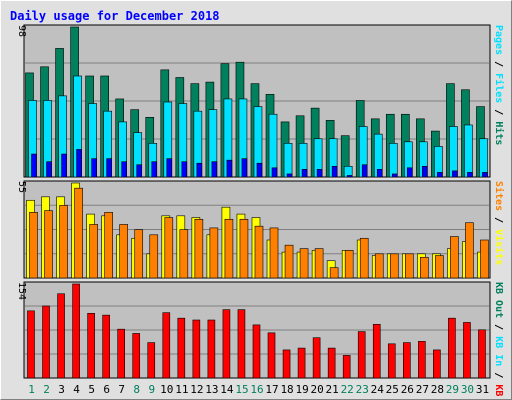 The height and width of the screenshot is (400, 512). Describe the element at coordinates (362, 389) in the screenshot. I see `day-label: 23` at that location.